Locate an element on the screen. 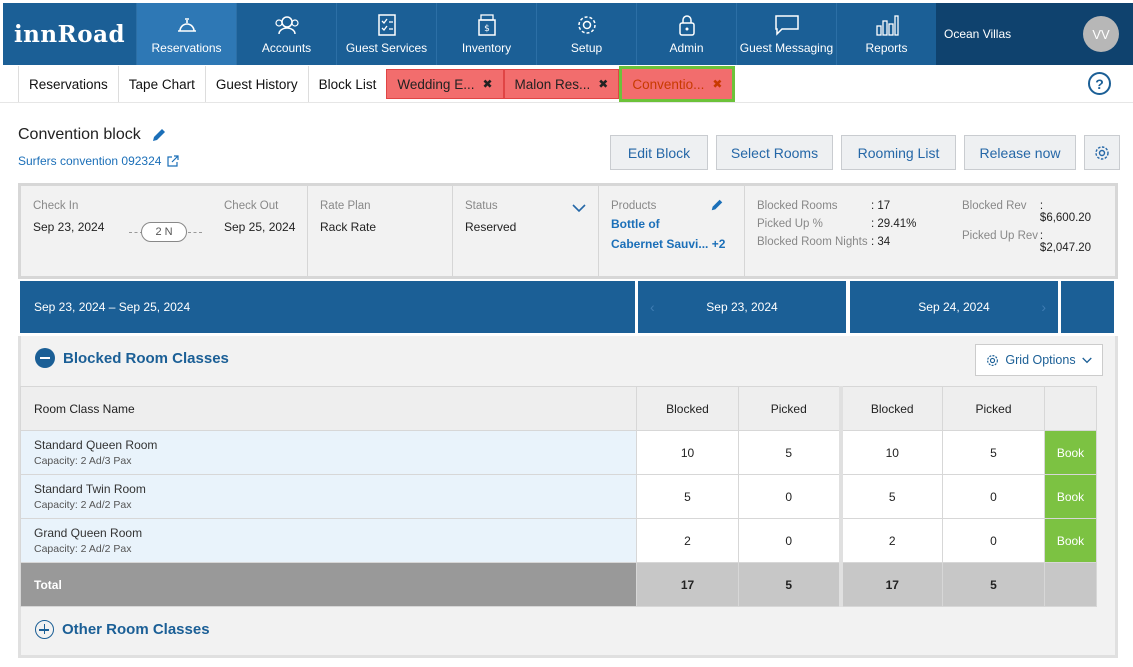  release-now-button: Release now is located at coordinates (1020, 152).